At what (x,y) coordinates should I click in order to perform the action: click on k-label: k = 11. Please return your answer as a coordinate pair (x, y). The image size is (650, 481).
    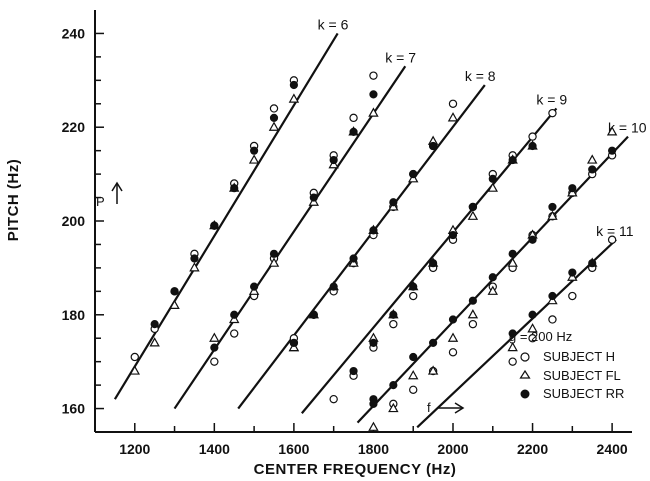
    Looking at the image, I should click on (615, 231).